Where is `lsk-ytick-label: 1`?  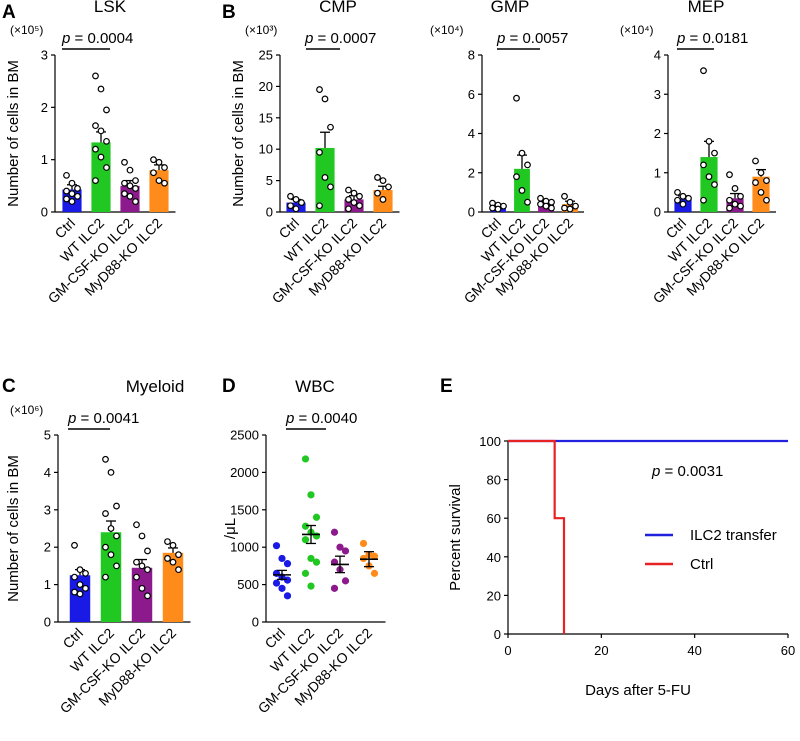 lsk-ytick-label: 1 is located at coordinates (44, 159).